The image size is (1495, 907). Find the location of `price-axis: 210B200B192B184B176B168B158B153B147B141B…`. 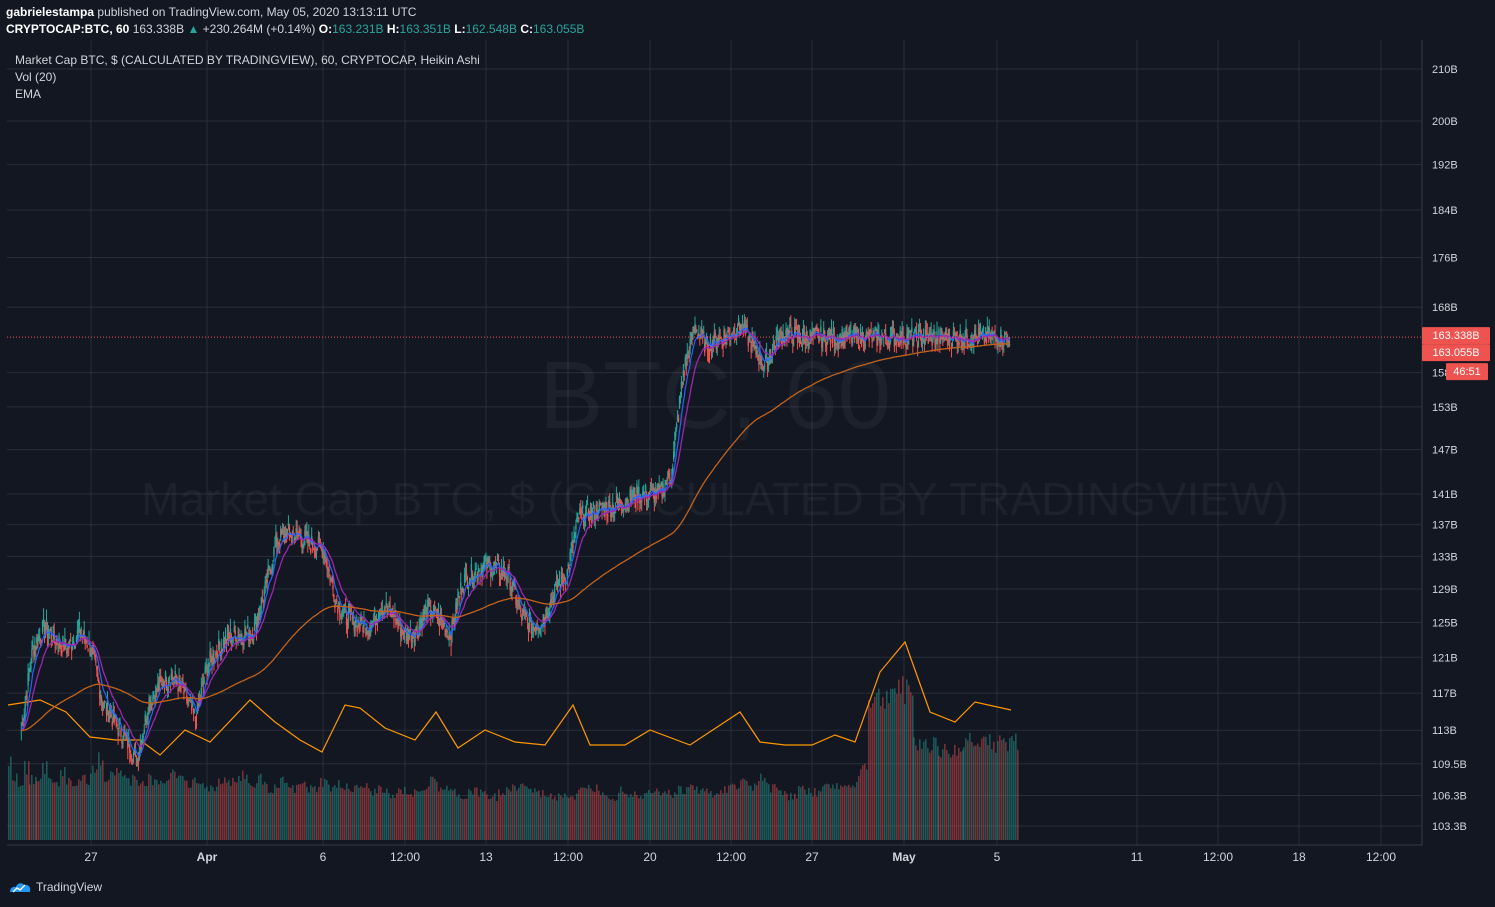

price-axis: 210B200B192B184B176B168B158B153B147B141B… is located at coordinates (1449, 448).